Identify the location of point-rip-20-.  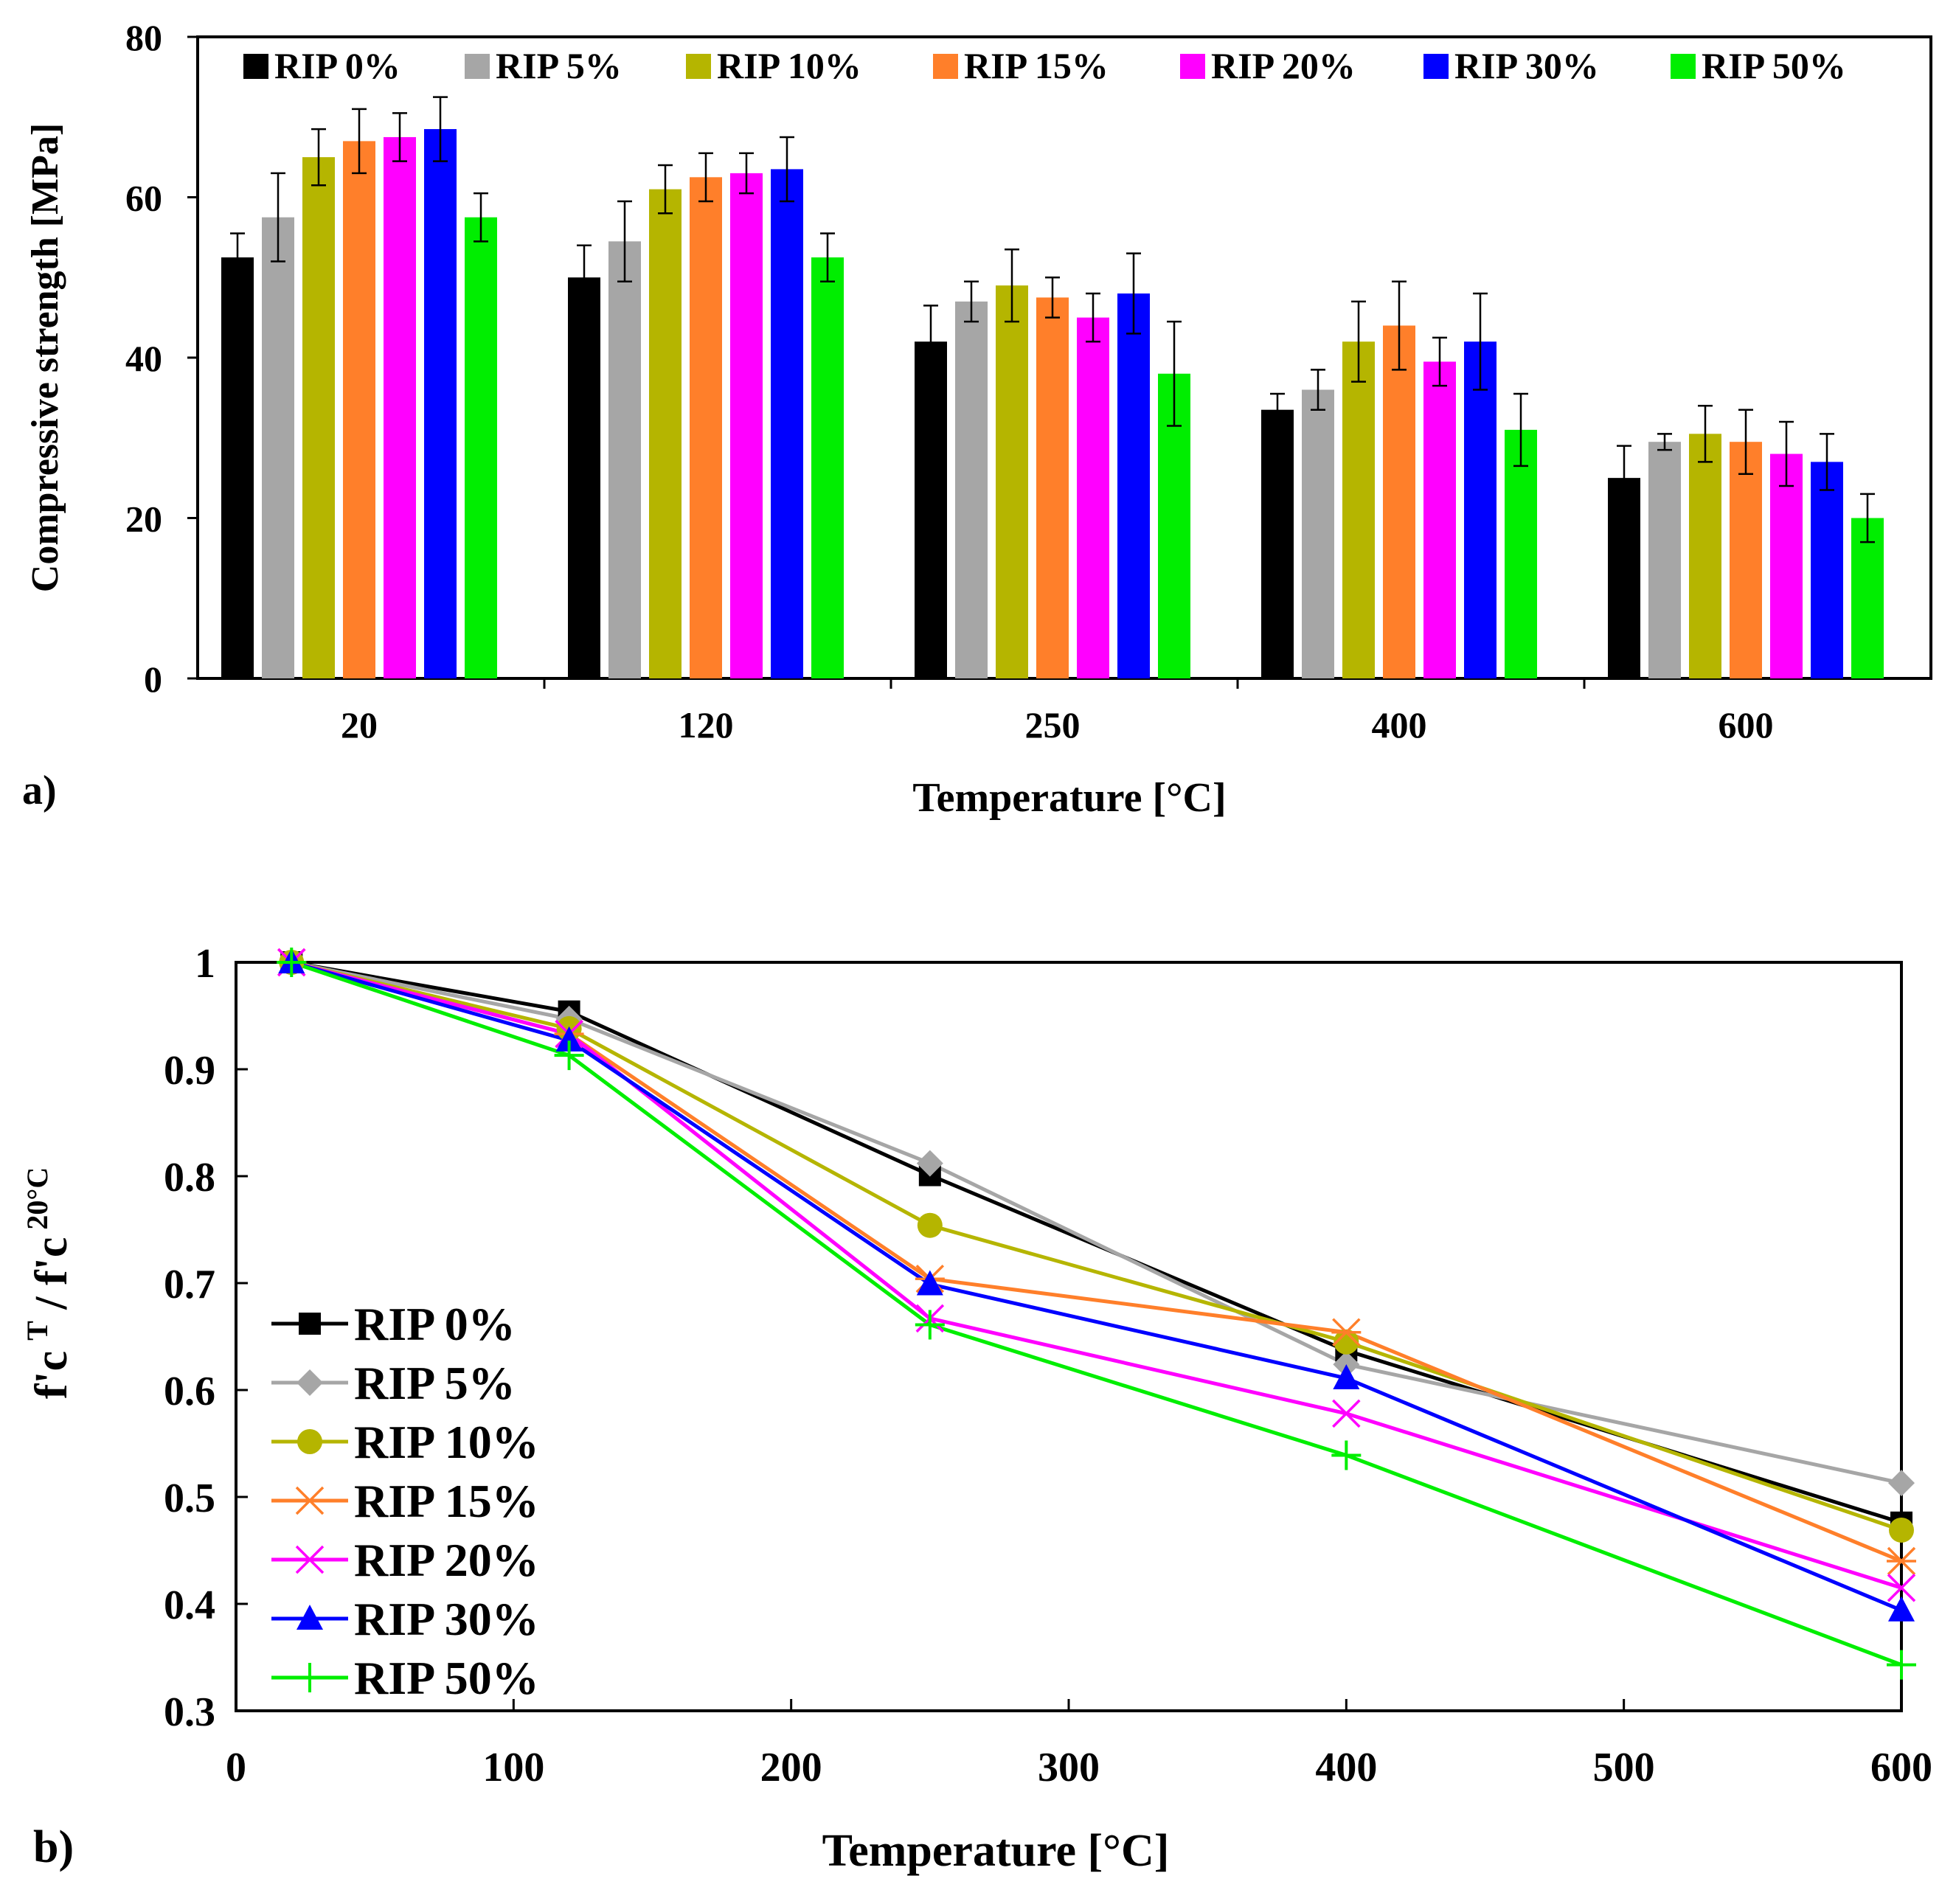
(1902, 1588).